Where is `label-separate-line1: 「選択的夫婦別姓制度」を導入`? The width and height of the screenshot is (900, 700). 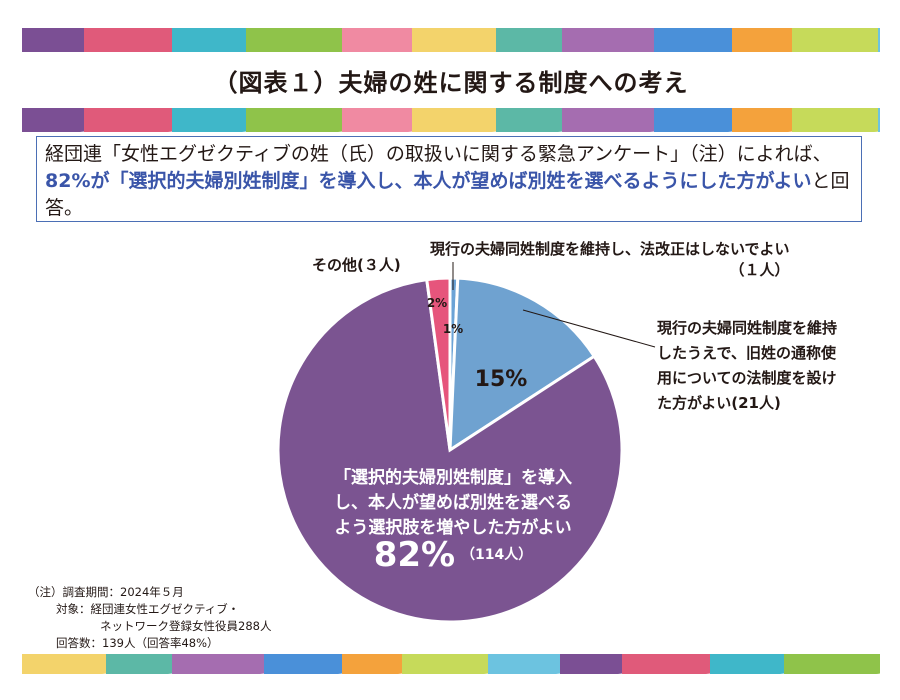
label-separate-line1: 「選択的夫婦別姓制度」を導入 is located at coordinates (453, 478).